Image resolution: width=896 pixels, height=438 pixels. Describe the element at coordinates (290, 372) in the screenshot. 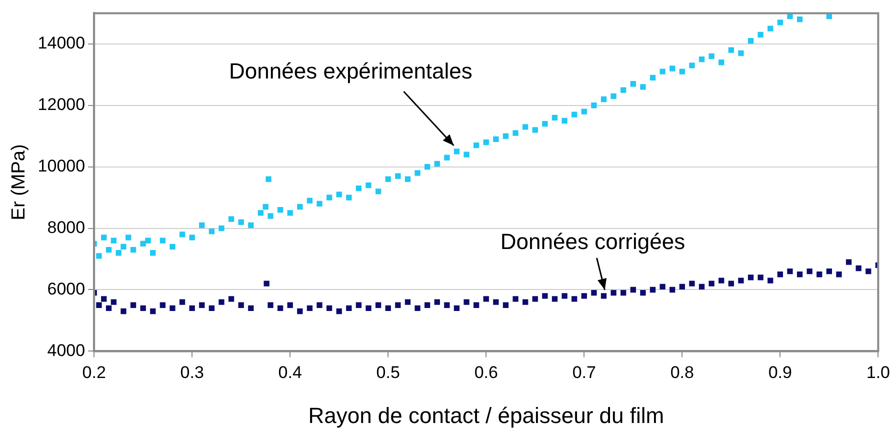

I see `x-tick-label: 0.4` at that location.